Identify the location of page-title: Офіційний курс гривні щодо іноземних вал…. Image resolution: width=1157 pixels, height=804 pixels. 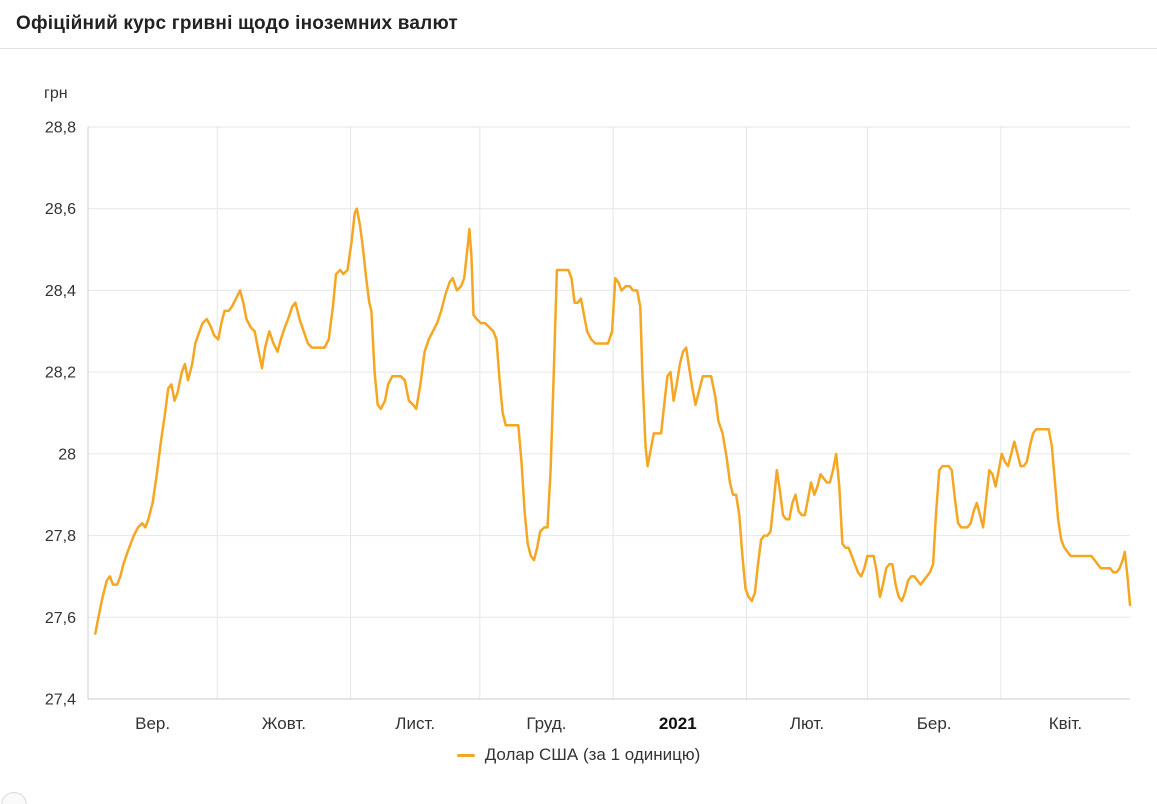
(237, 23).